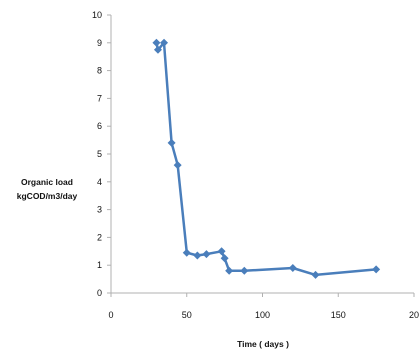  What do you see at coordinates (99, 265) in the screenshot?
I see `y-tick-label: 1` at bounding box center [99, 265].